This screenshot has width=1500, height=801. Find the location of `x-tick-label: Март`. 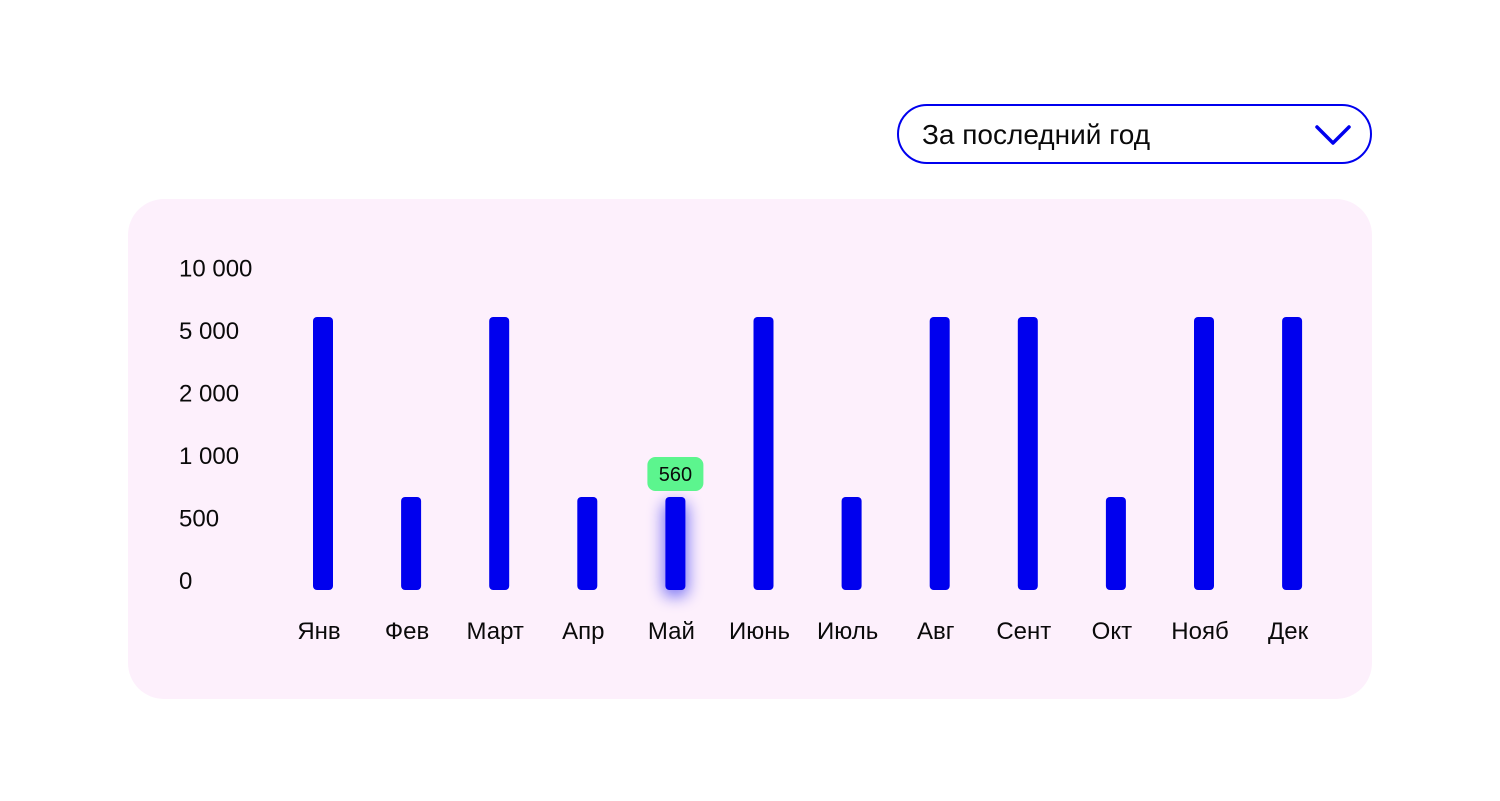

x-tick-label: Март is located at coordinates (494, 631).